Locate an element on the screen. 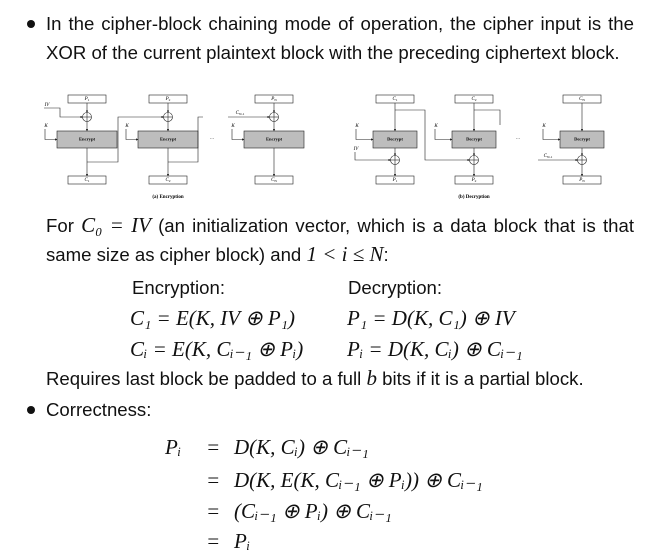  feedback-label: CN-1 is located at coordinates (548, 156).